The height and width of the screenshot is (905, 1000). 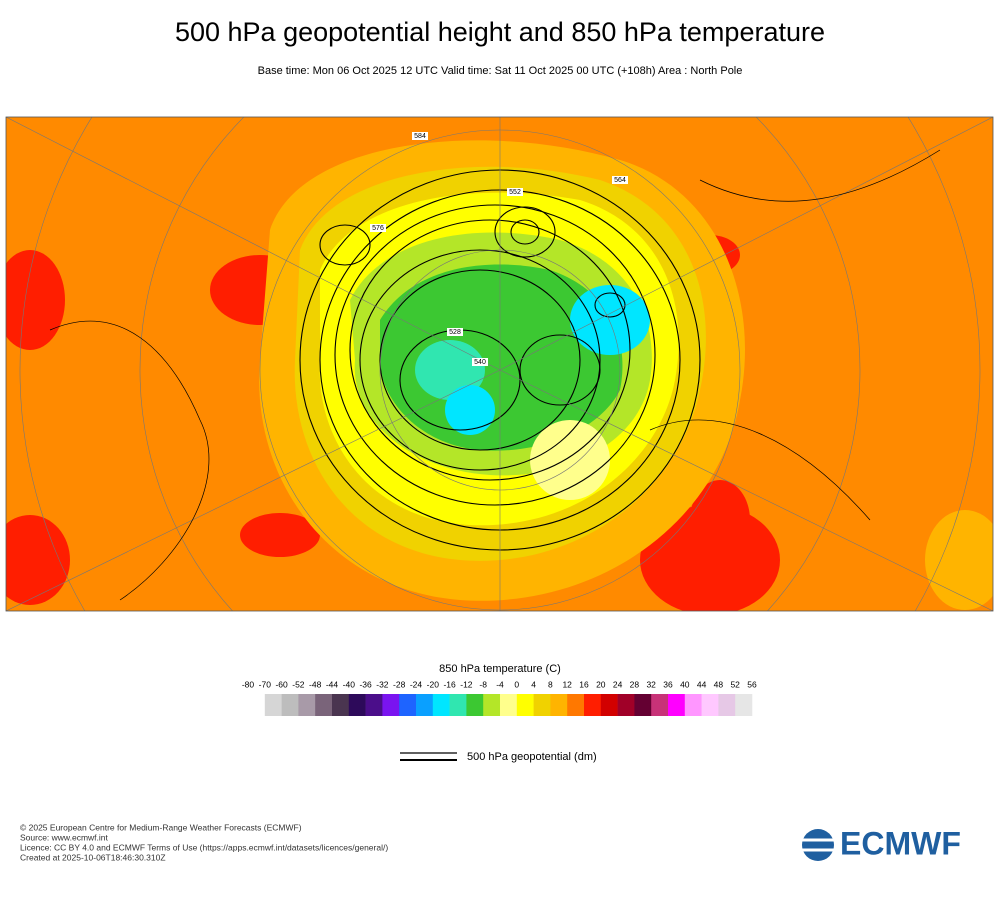 I want to click on colorbar-tick-label: 24, so click(x=618, y=684).